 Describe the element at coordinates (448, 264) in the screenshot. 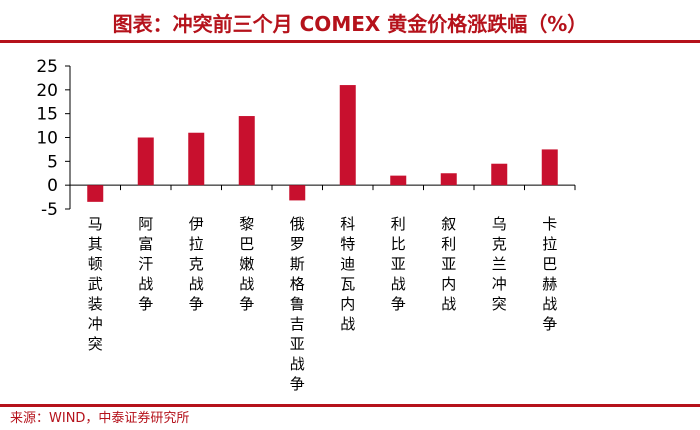

I see `x-category-label: 叙利亚内战` at that location.